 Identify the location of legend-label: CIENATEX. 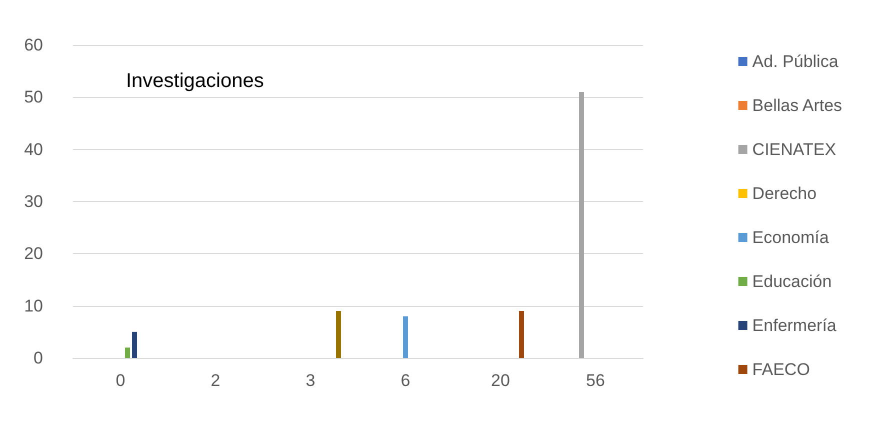
(794, 149).